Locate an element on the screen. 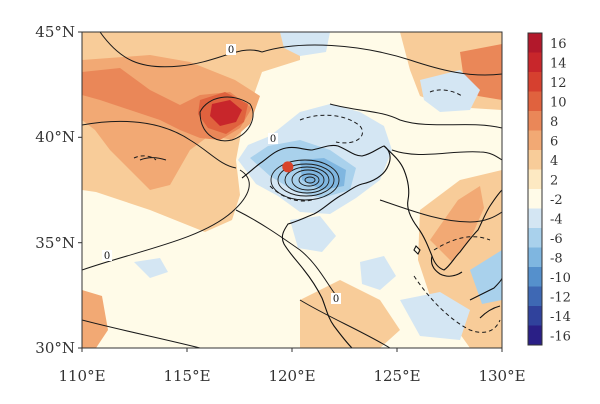  cool-region-south-c is located at coordinates (435, 316).